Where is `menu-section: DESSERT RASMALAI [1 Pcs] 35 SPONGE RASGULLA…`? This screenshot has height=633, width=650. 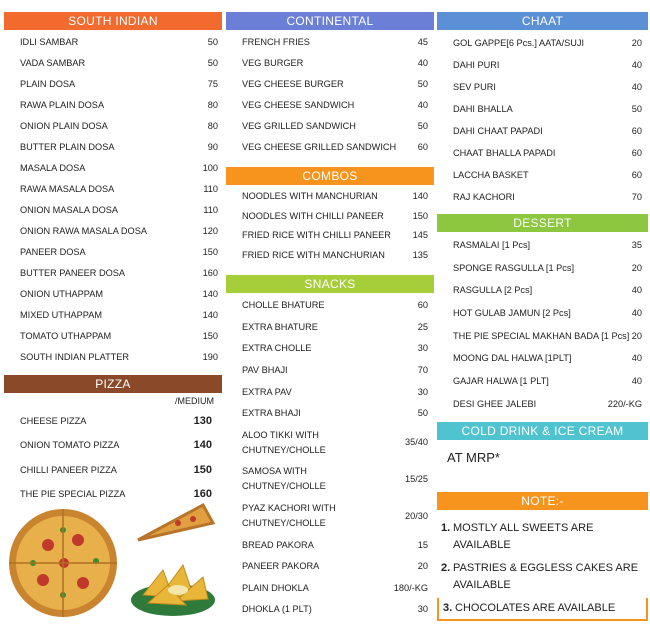
menu-section: DESSERT RASMALAI [1 Pcs] 35 SPONGE RASGULLA… is located at coordinates (542, 315).